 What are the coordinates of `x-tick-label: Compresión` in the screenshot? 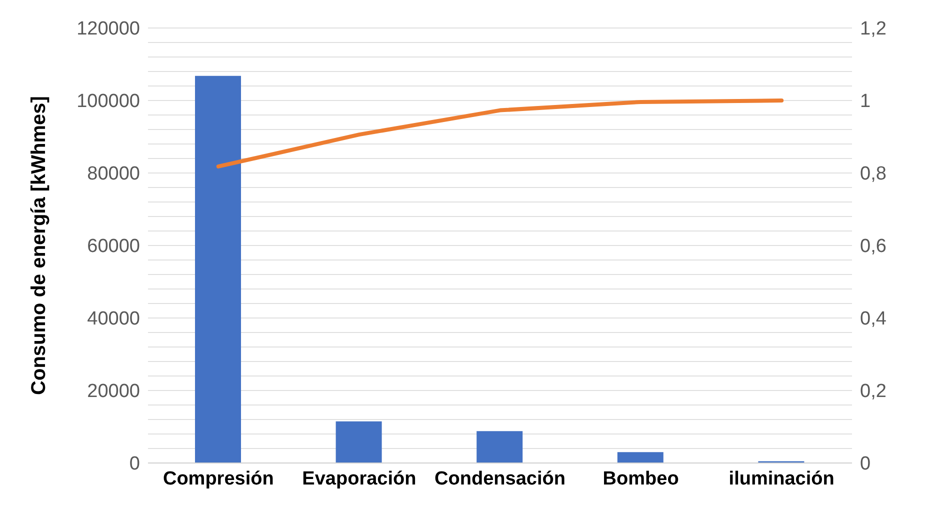 It's located at (218, 479).